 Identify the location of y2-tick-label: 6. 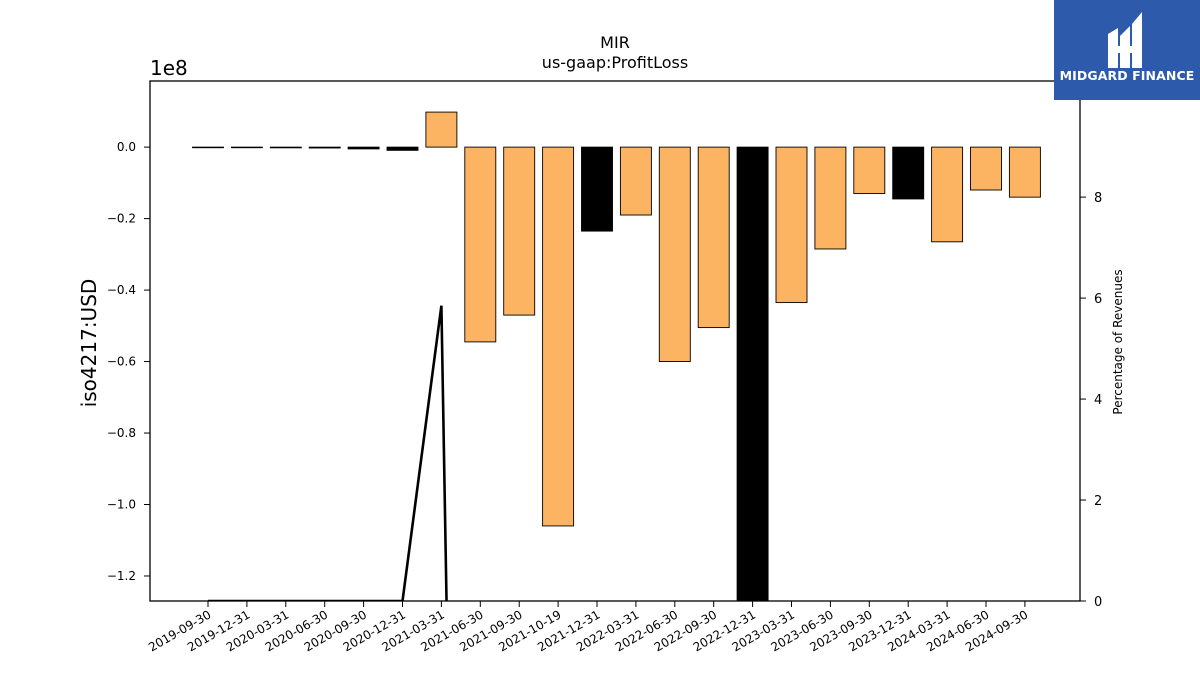
(1098, 299).